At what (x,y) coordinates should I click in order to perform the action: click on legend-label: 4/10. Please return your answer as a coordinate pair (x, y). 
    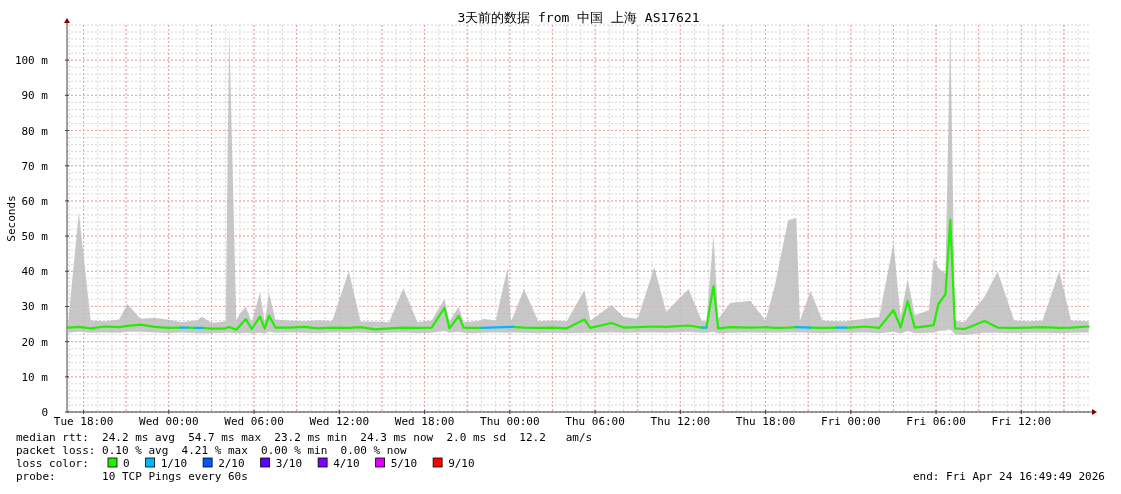
    Looking at the image, I should click on (346, 463).